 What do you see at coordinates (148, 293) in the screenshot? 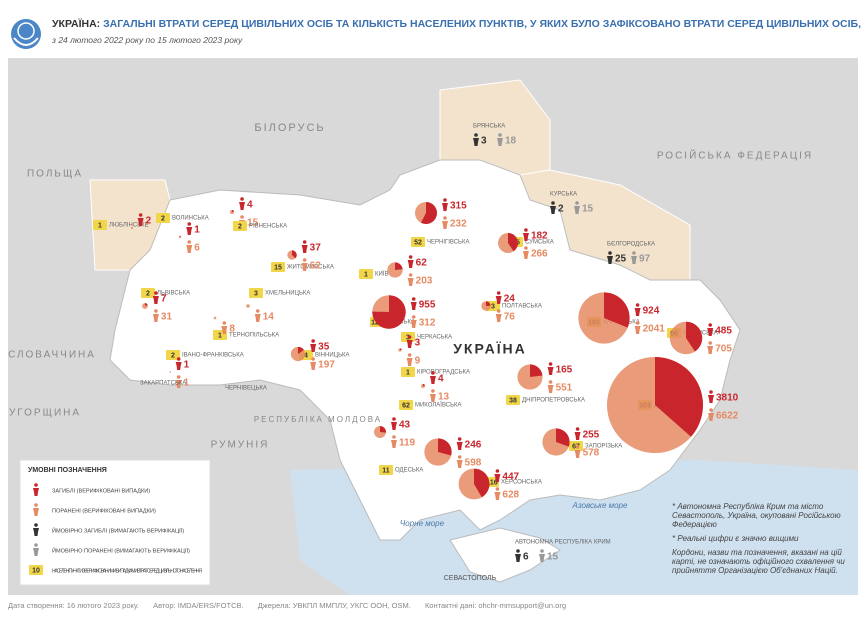
I see `settlement-count: 2` at bounding box center [148, 293].